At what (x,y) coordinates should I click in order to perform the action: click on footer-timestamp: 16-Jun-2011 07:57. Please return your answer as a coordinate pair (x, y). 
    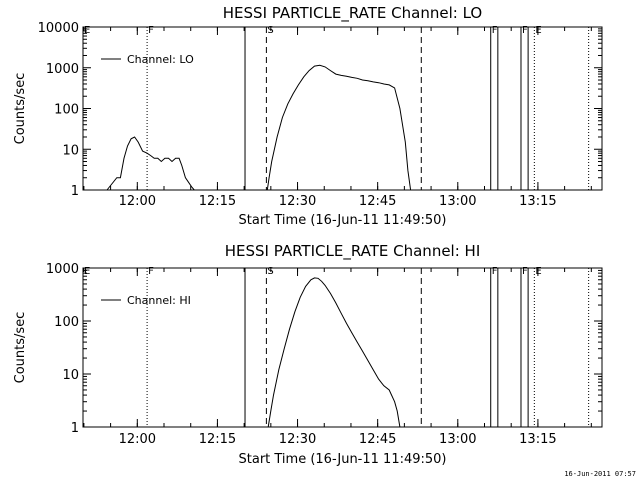
    Looking at the image, I should click on (600, 474).